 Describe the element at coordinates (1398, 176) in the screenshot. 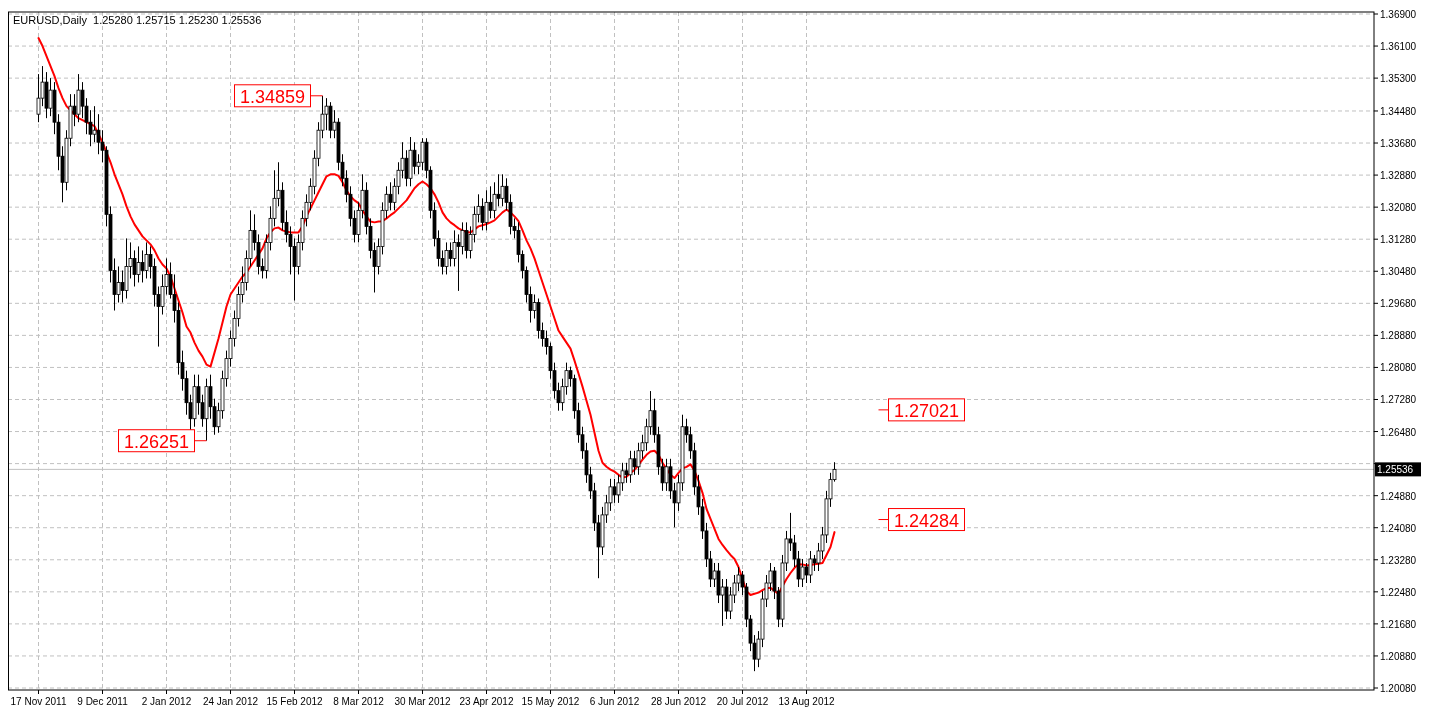

I see `y-tick-label: 1.32880` at that location.